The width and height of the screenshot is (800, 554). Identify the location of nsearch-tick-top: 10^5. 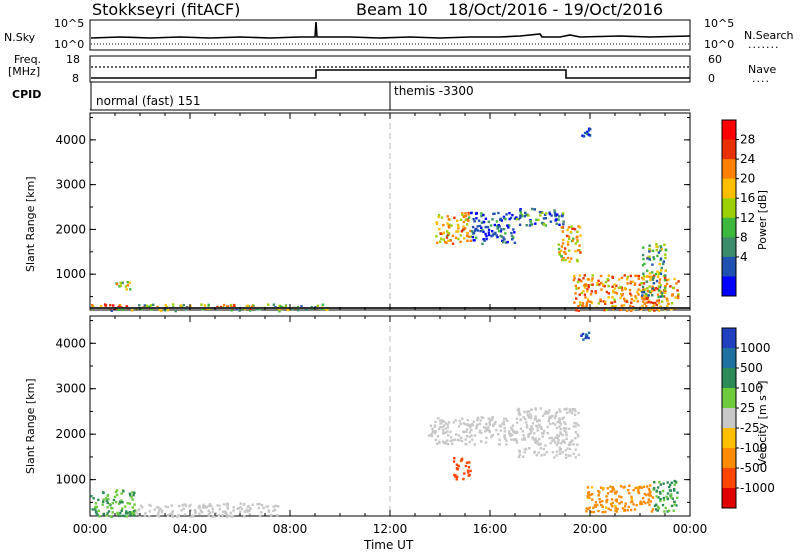
(719, 23).